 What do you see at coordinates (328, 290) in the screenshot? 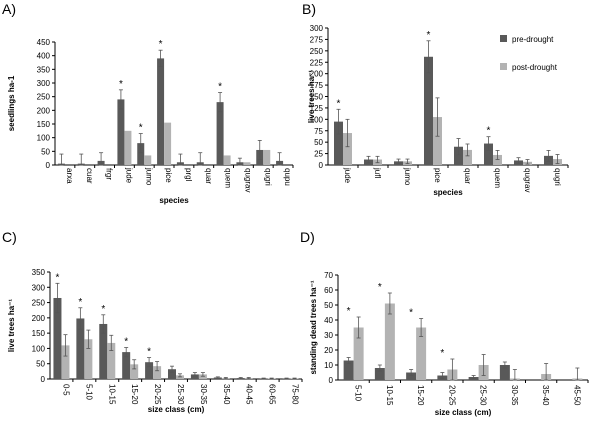
I see `y-tick-label: 60` at bounding box center [328, 290].